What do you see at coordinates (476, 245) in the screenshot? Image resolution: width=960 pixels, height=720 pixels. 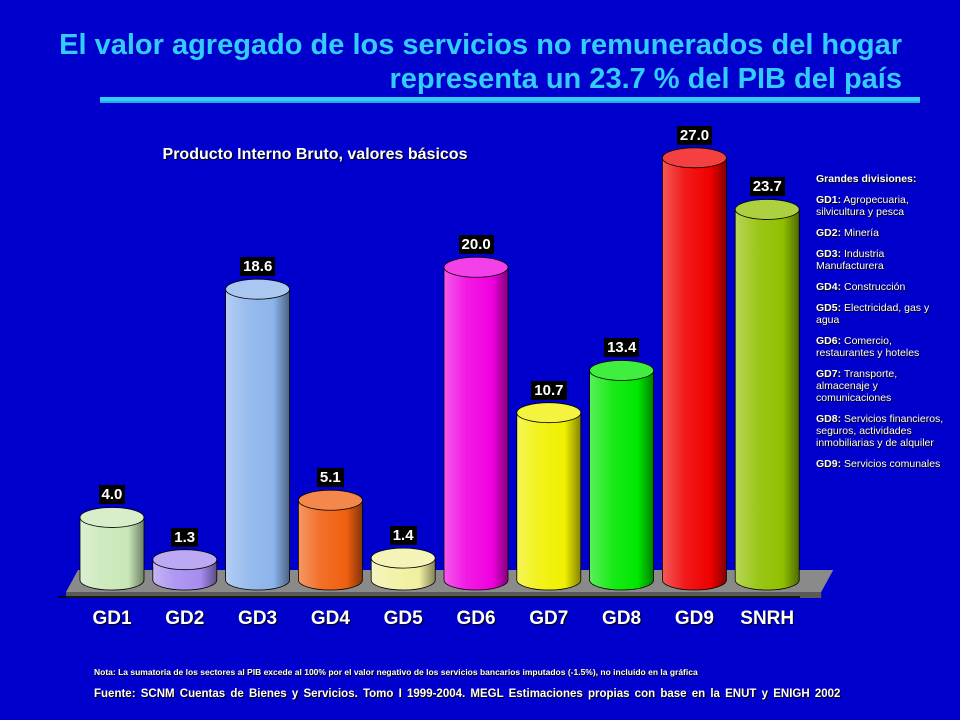 I see `value-label-gd6: 20.0` at bounding box center [476, 245].